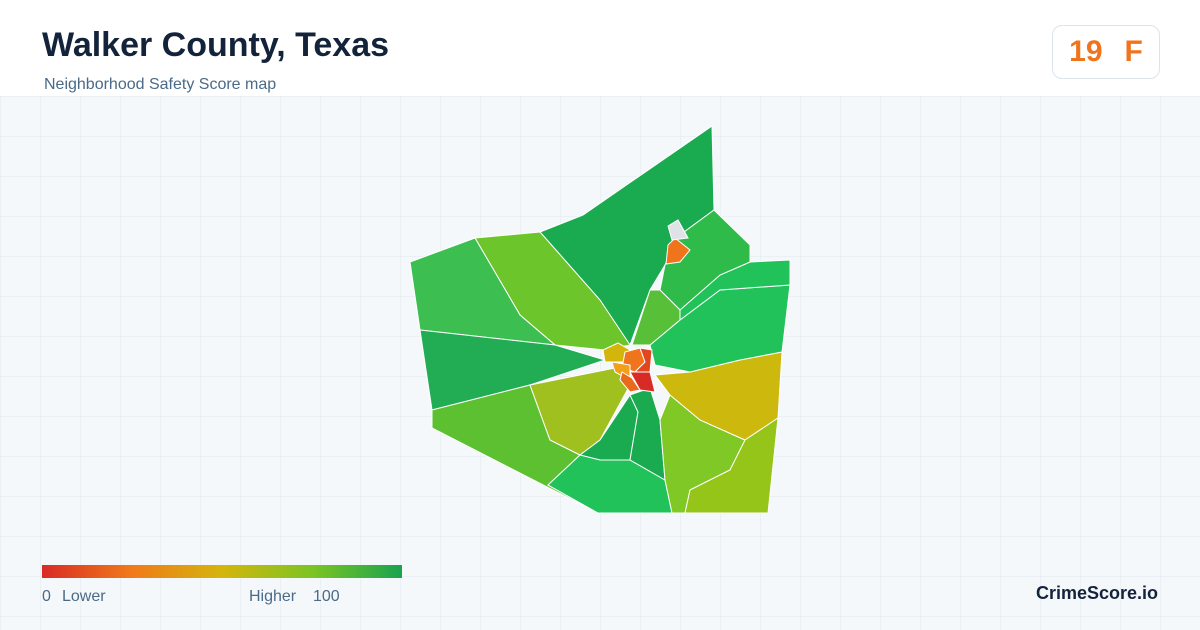  Describe the element at coordinates (273, 596) in the screenshot. I see `legend-high: Higher` at that location.